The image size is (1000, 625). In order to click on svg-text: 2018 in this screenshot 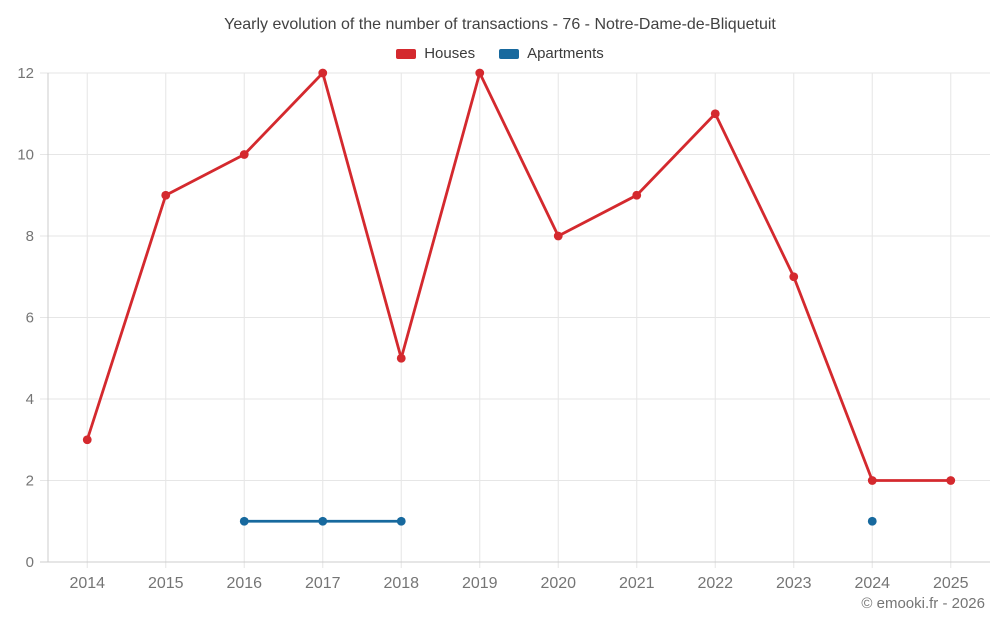, I will do `click(401, 583)`.